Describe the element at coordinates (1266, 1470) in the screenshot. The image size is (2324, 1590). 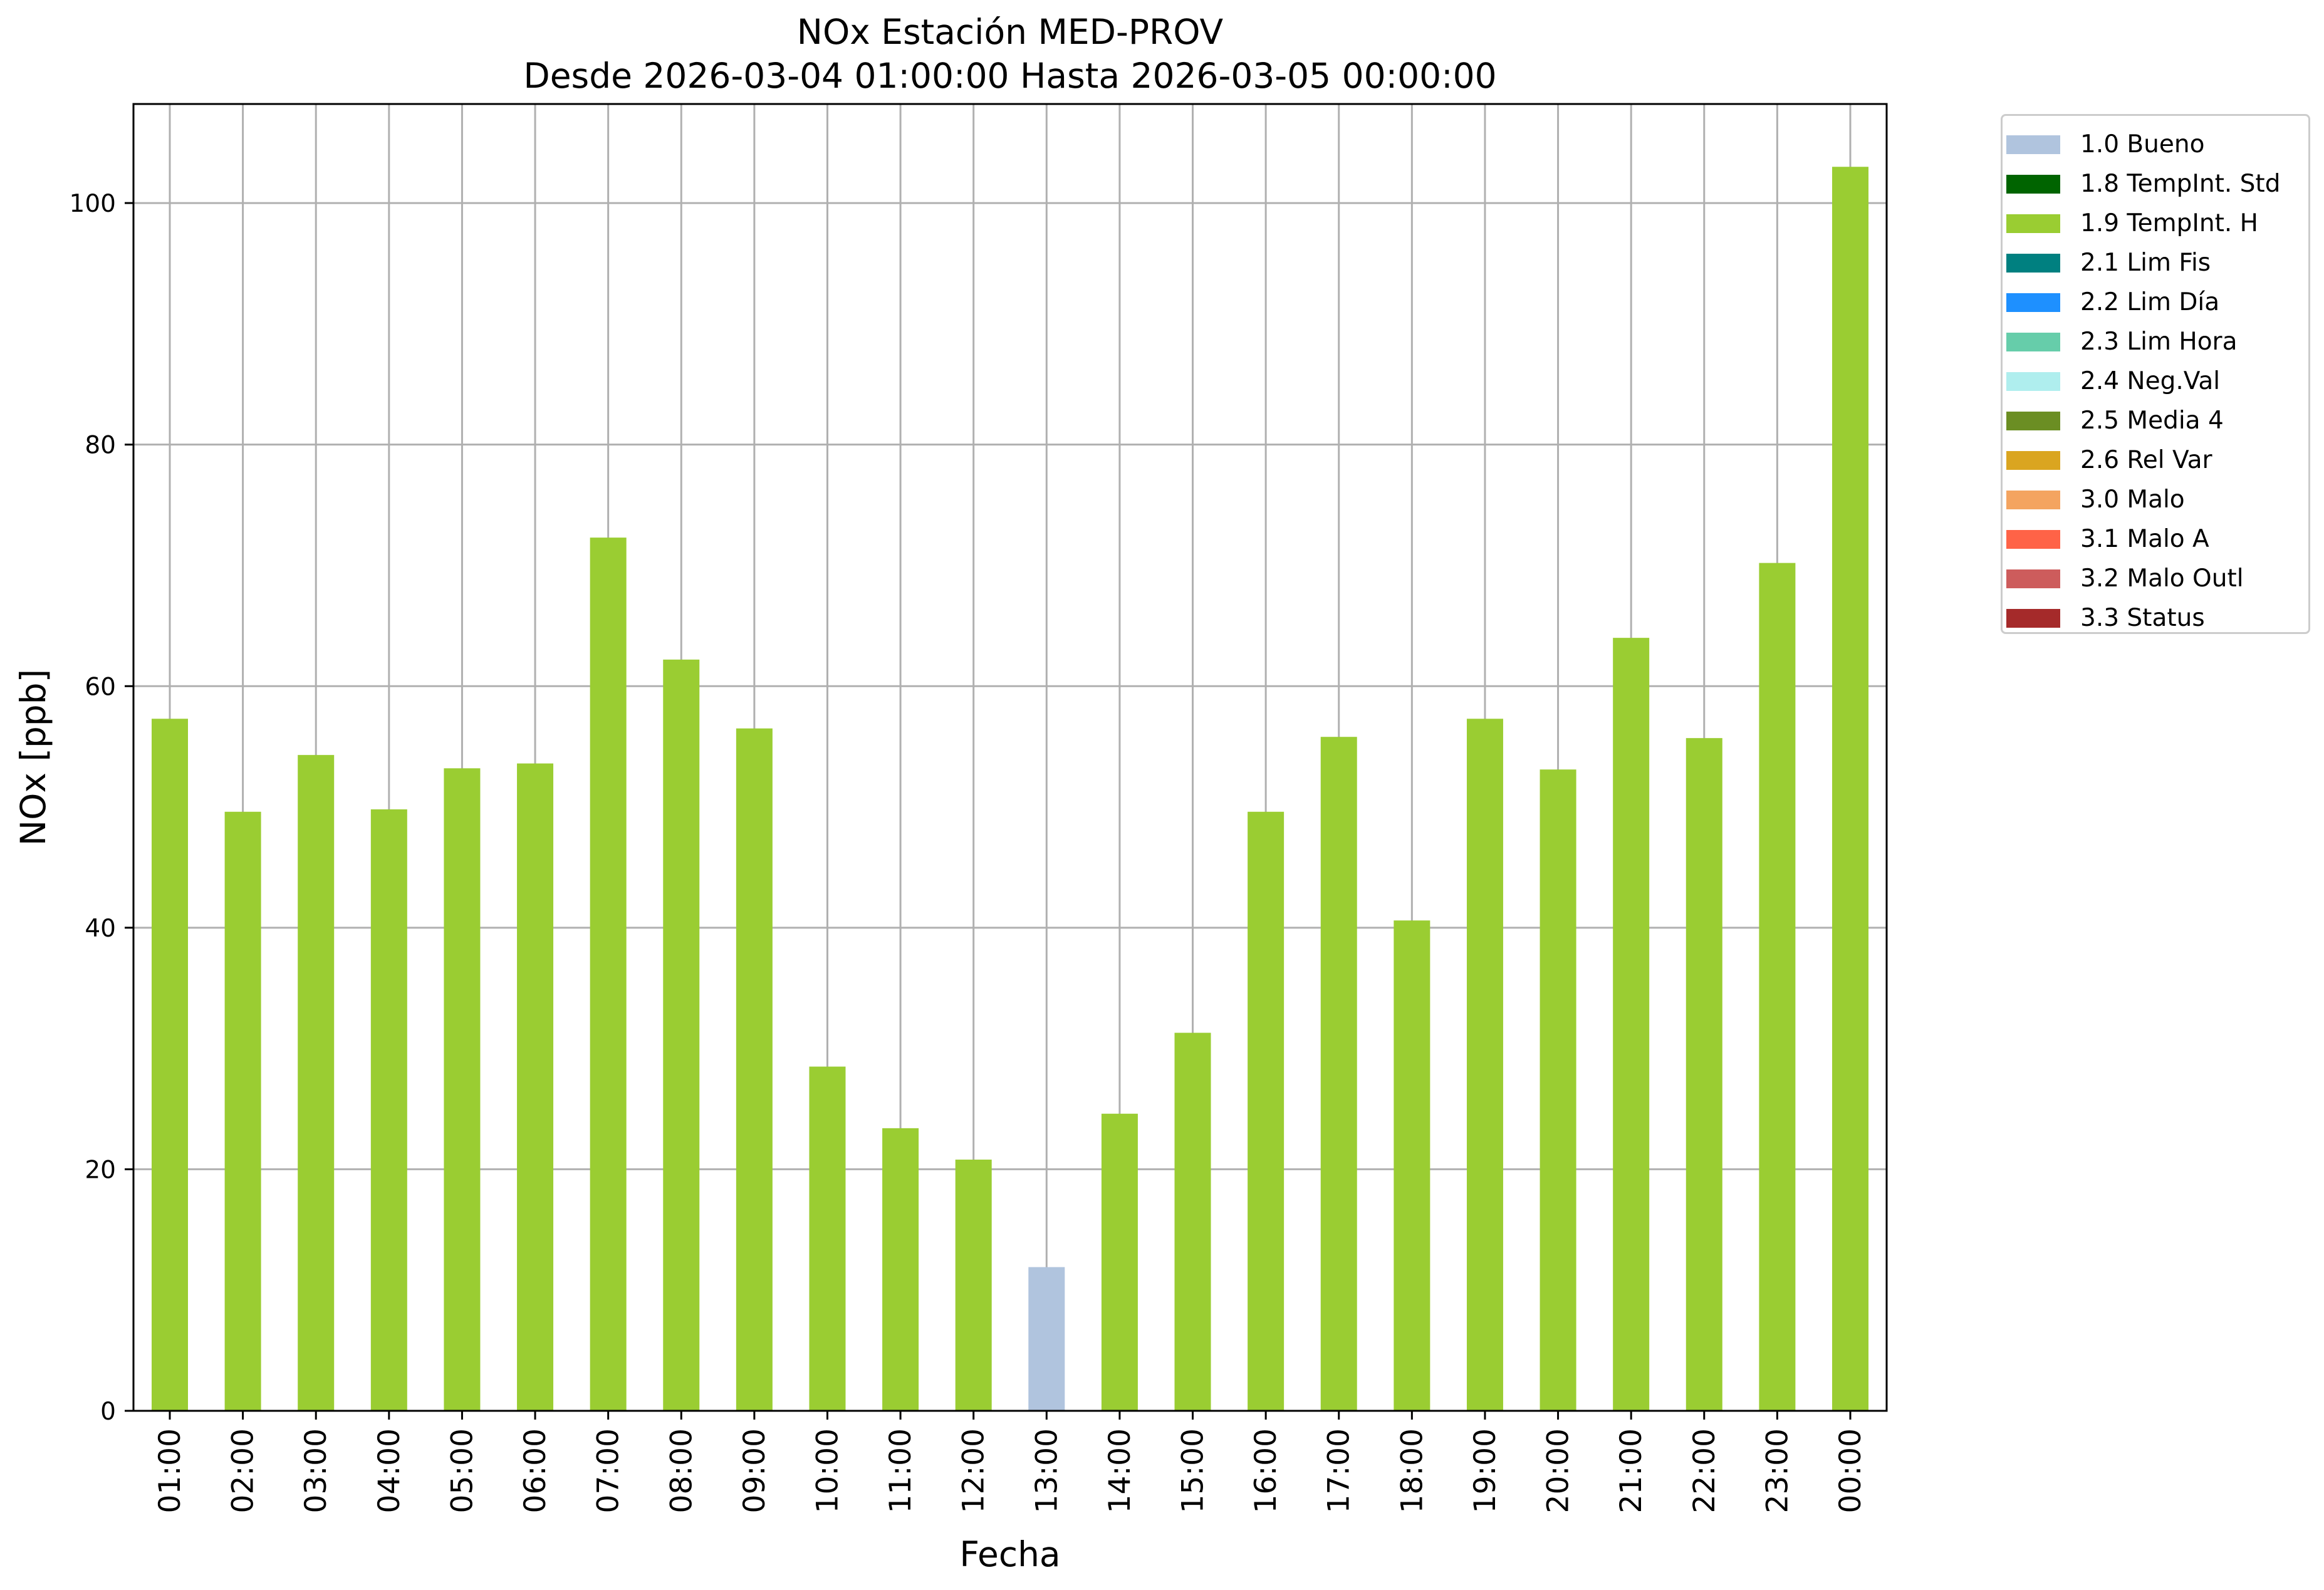
I see `x-tick-label: 16:00` at that location.